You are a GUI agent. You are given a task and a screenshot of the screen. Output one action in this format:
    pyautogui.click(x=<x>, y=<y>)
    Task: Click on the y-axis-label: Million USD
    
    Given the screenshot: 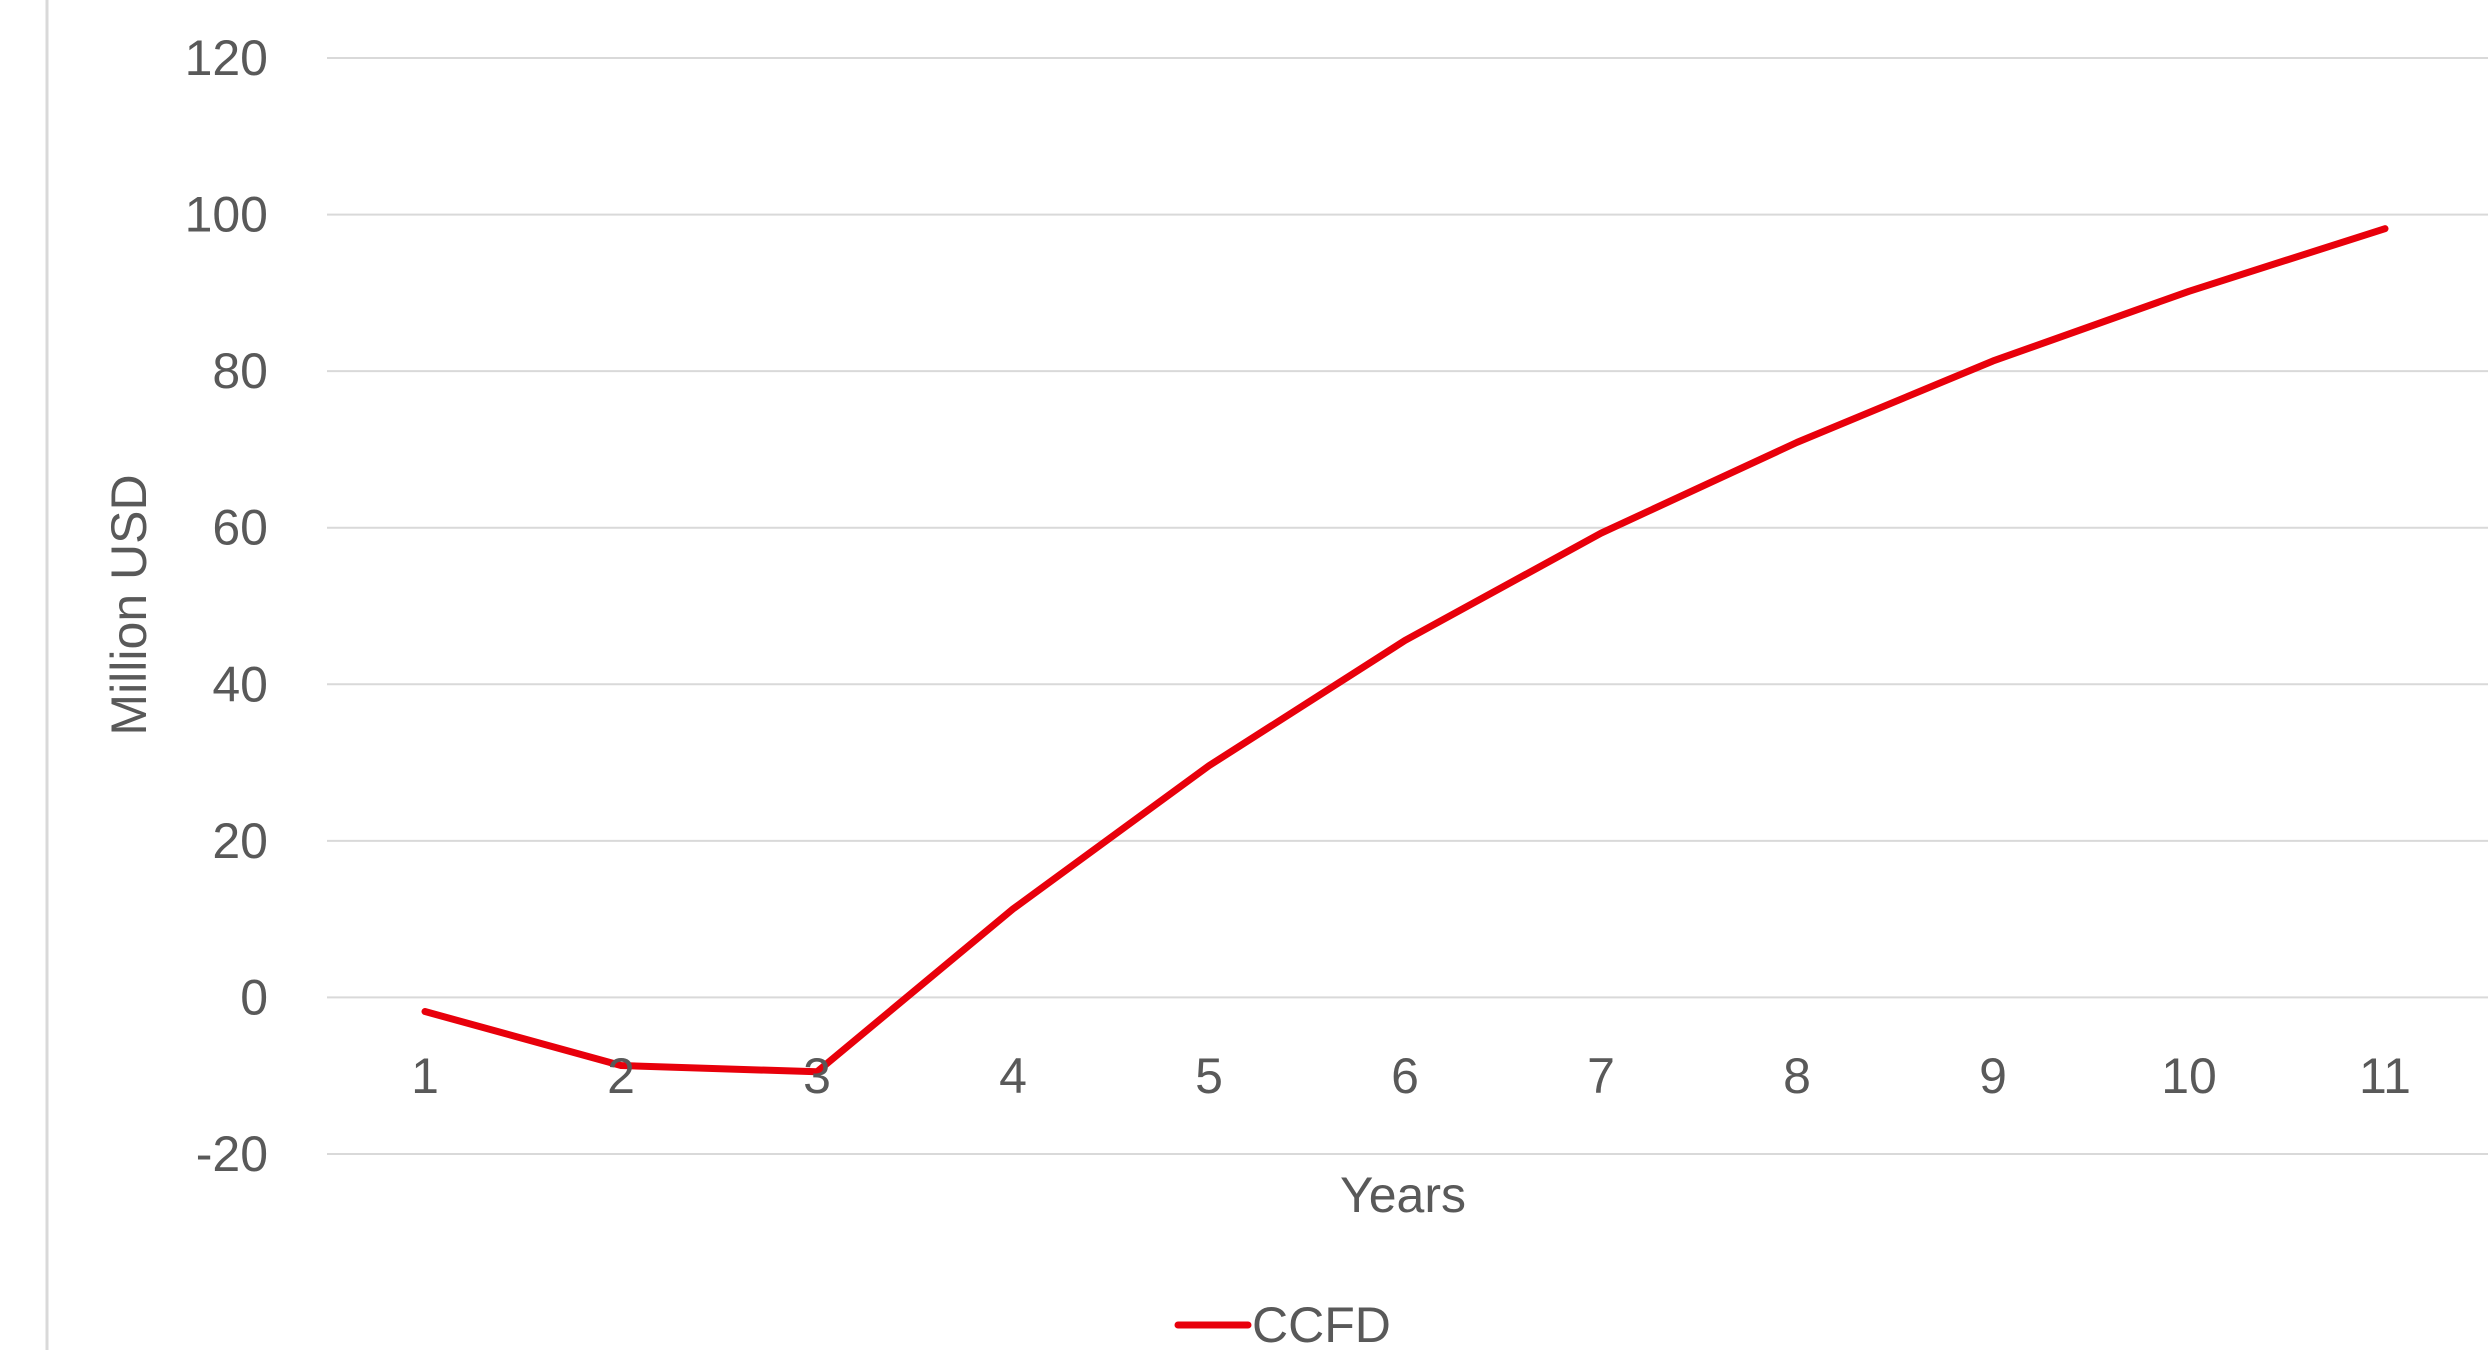 What is the action you would take?
    pyautogui.click(x=129, y=604)
    